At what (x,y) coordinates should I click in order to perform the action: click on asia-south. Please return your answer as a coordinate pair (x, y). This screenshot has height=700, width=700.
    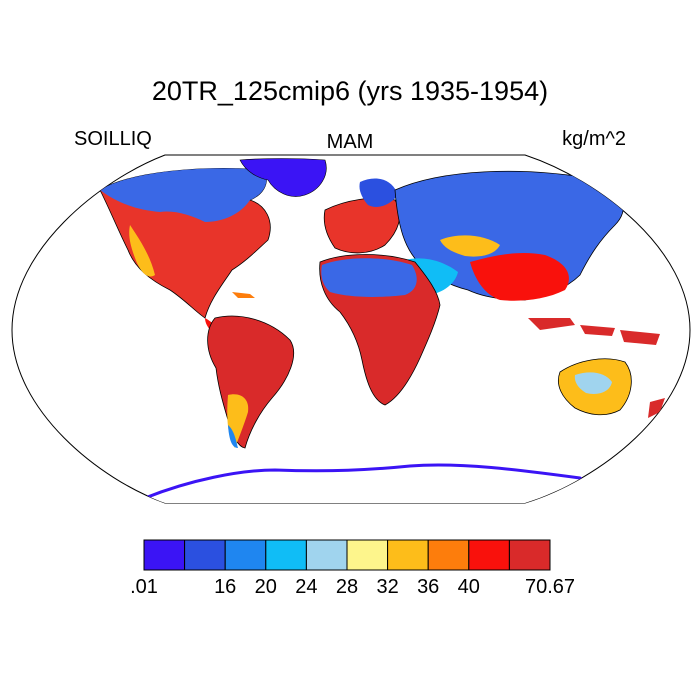
    Looking at the image, I should click on (519, 276).